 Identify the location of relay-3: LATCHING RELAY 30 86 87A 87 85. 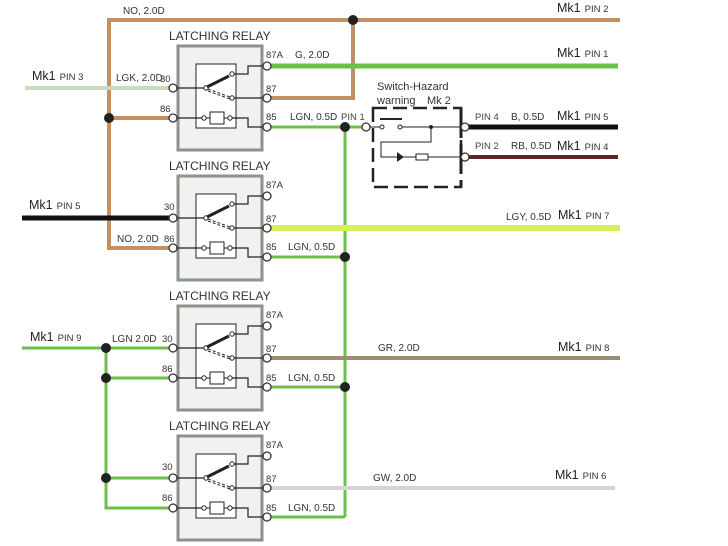
(223, 350).